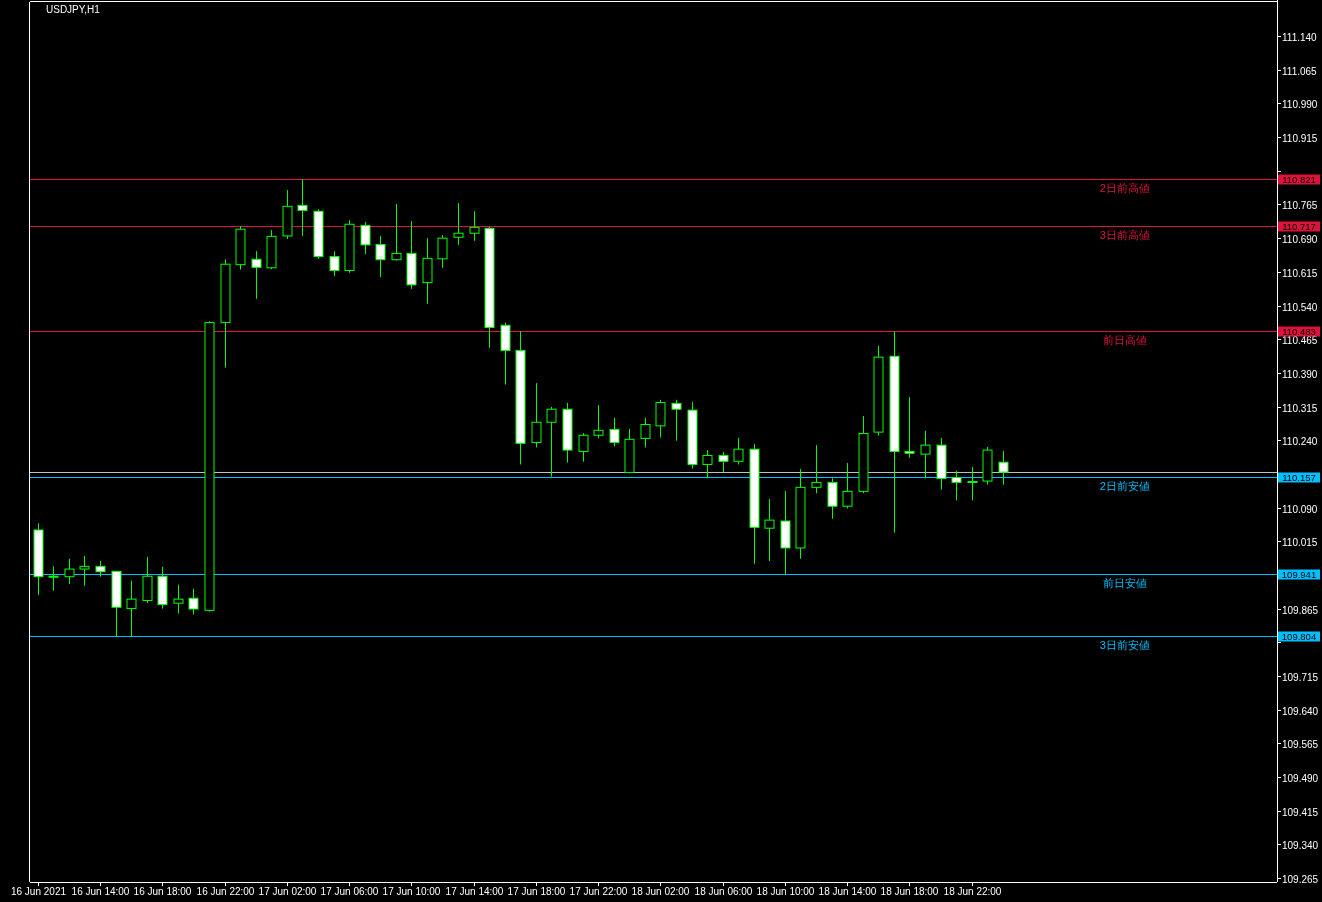 The height and width of the screenshot is (902, 1322). What do you see at coordinates (1300, 340) in the screenshot?
I see `y-tick-label: 110.465` at bounding box center [1300, 340].